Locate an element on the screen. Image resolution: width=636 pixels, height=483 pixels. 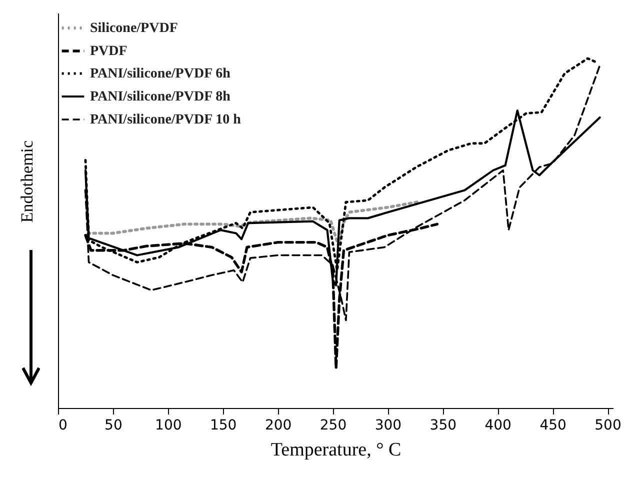
x-tick-label: 350 is located at coordinates (443, 426).